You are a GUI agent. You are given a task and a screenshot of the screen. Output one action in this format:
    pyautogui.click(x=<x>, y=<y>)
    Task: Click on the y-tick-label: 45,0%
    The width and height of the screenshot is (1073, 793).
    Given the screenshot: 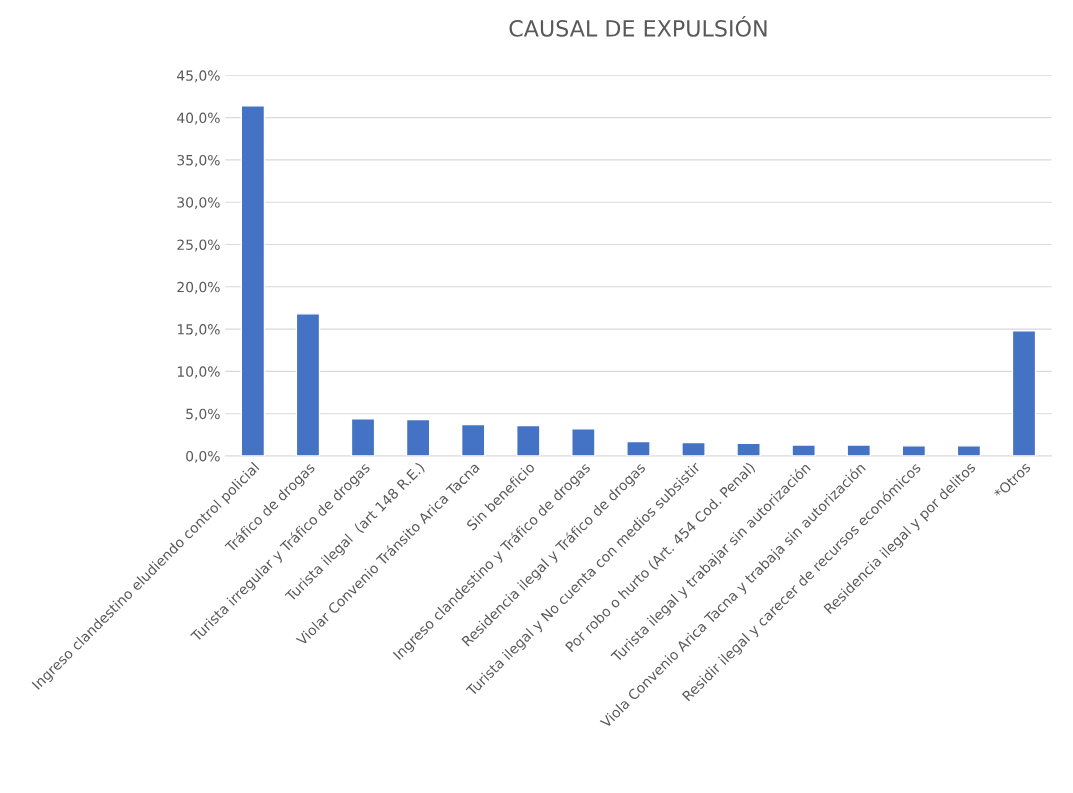 What is the action you would take?
    pyautogui.click(x=198, y=76)
    